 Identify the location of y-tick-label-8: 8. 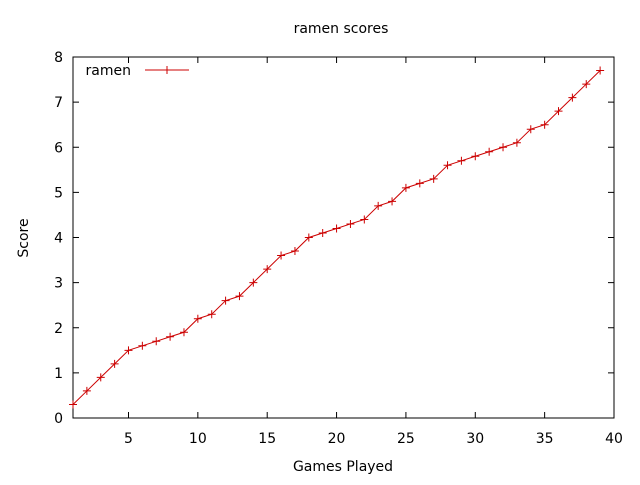
(58, 58).